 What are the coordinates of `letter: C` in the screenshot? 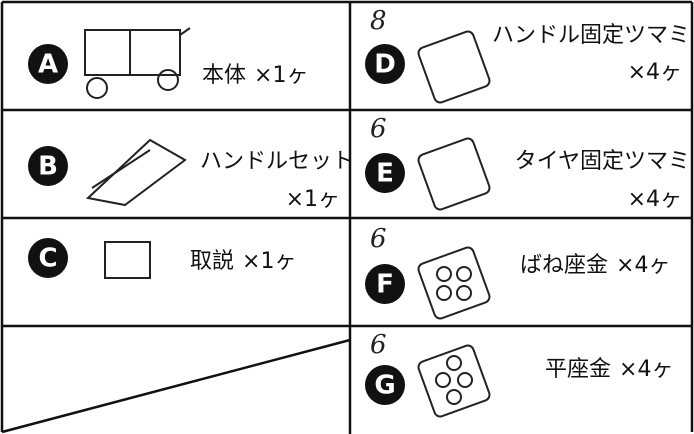 It's located at (47, 259).